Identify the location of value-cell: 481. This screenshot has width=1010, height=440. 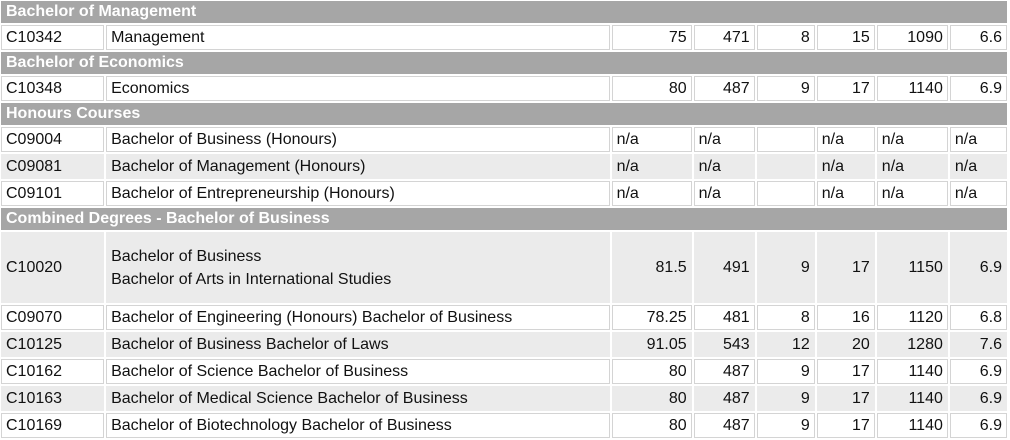
(724, 317).